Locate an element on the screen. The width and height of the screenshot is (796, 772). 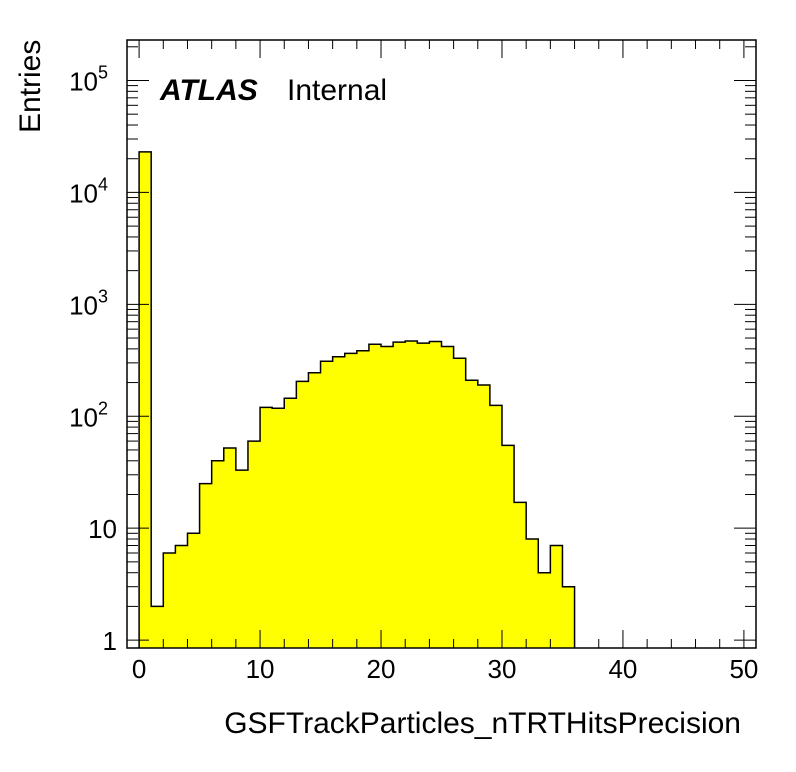
x-tick-label: 10 is located at coordinates (260, 669).